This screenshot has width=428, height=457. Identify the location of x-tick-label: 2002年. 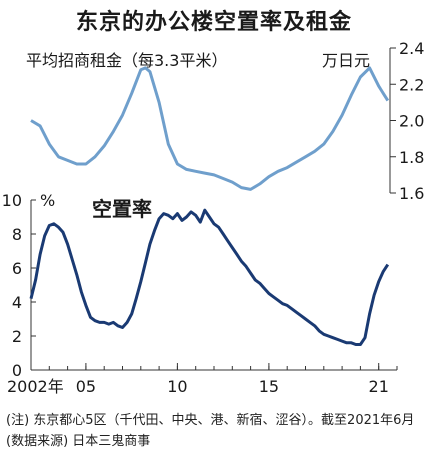
(35, 386).